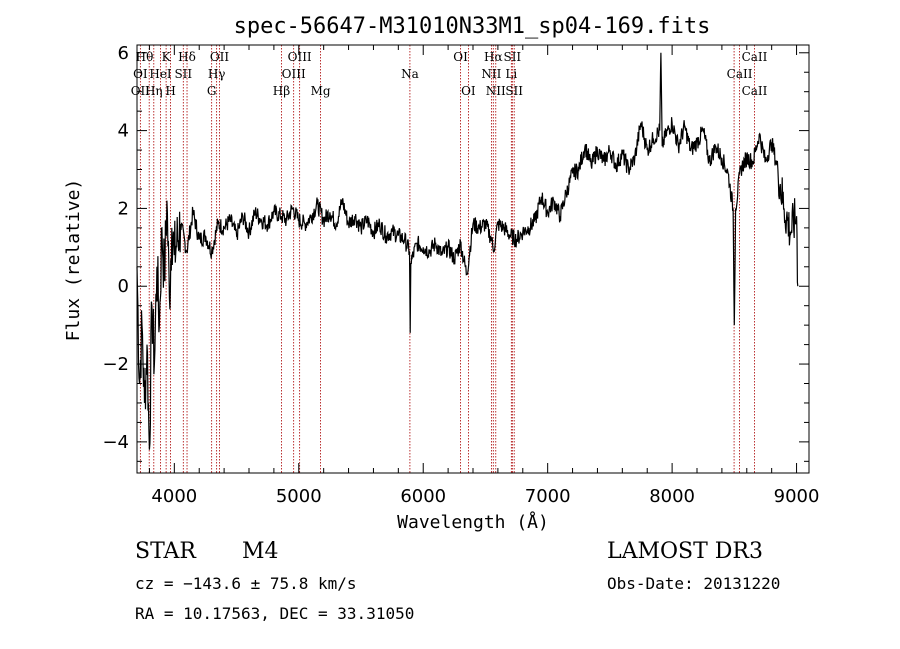  What do you see at coordinates (410, 74) in the screenshot?
I see `line-label: Na` at bounding box center [410, 74].